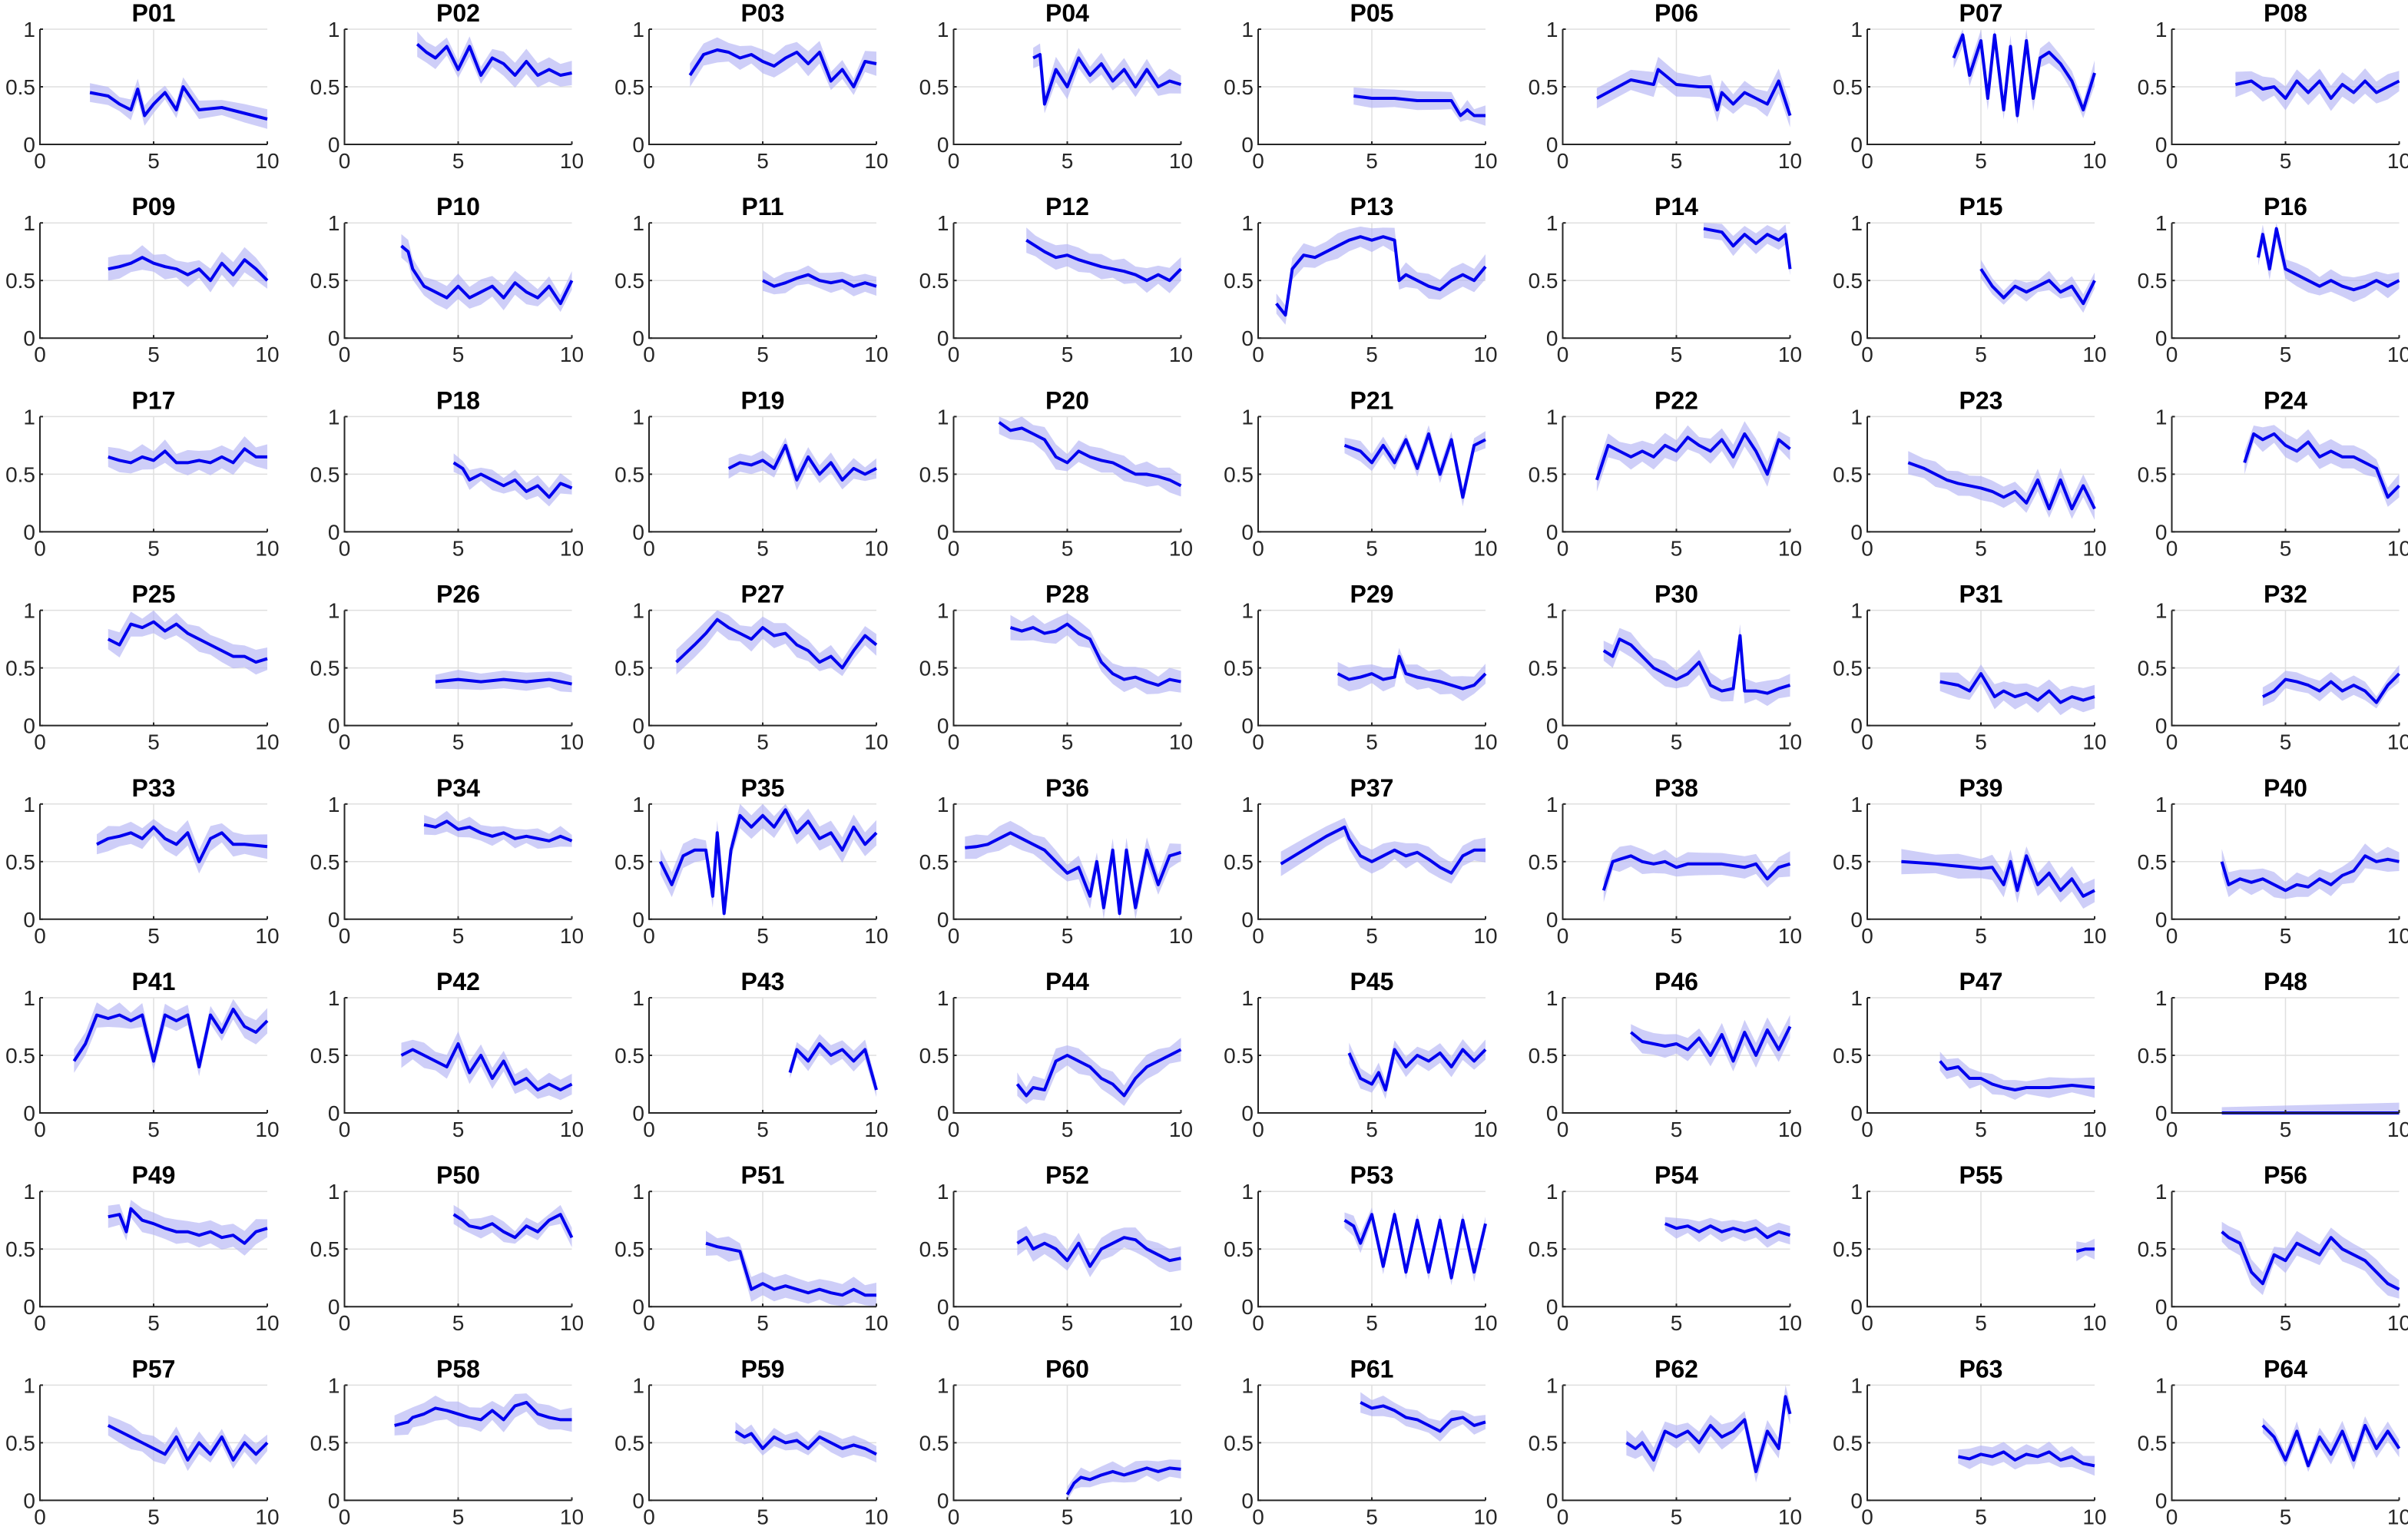 Image resolution: width=2408 pixels, height=1530 pixels. What do you see at coordinates (1981, 1369) in the screenshot?
I see `panel-title: P63` at bounding box center [1981, 1369].